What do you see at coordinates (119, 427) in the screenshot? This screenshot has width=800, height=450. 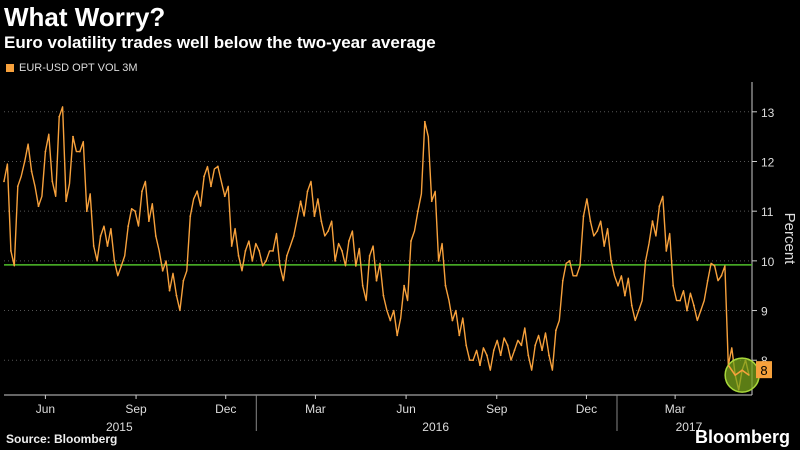 I see `year-label-0: 2015` at bounding box center [119, 427].